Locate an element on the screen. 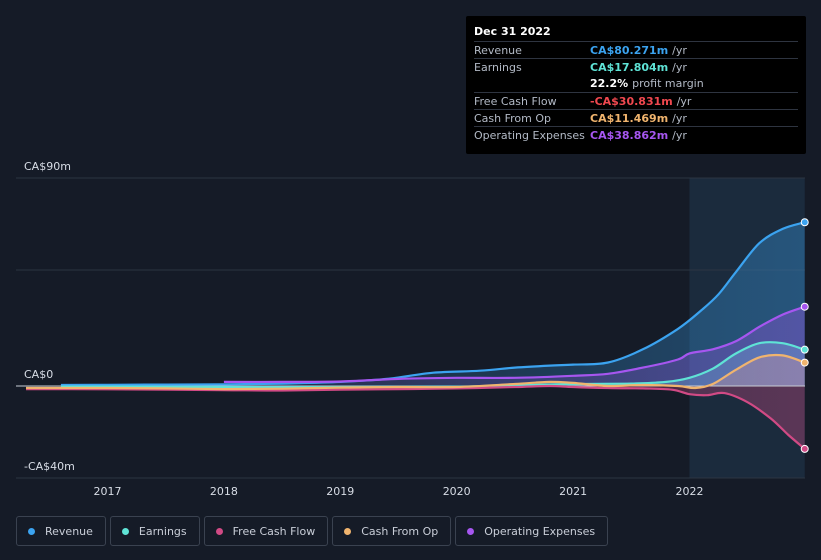 This screenshot has width=821, height=560. legend-item-free-cash-flow: Free Cash Flow is located at coordinates (266, 531).